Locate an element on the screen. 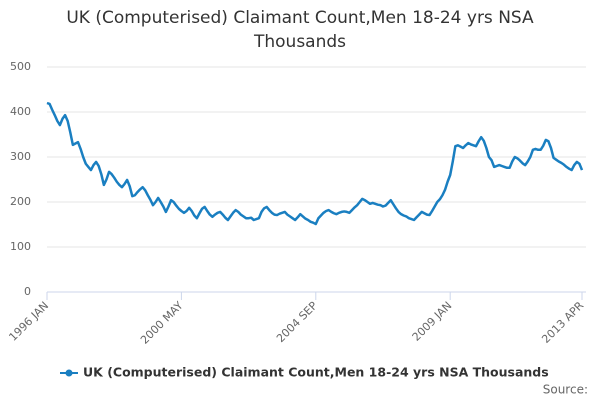 The image size is (600, 400). legend-marker is located at coordinates (69, 373).